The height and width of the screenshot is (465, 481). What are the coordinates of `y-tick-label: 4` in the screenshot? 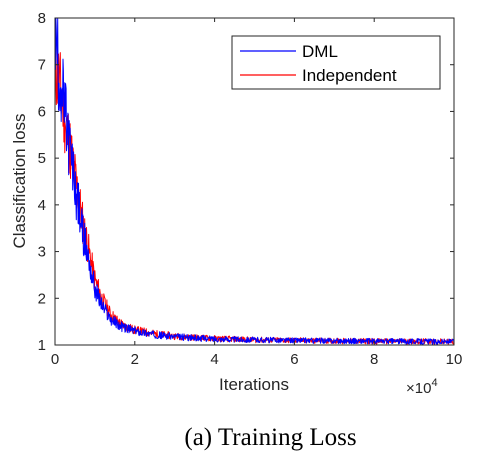 It's located at (42, 205).